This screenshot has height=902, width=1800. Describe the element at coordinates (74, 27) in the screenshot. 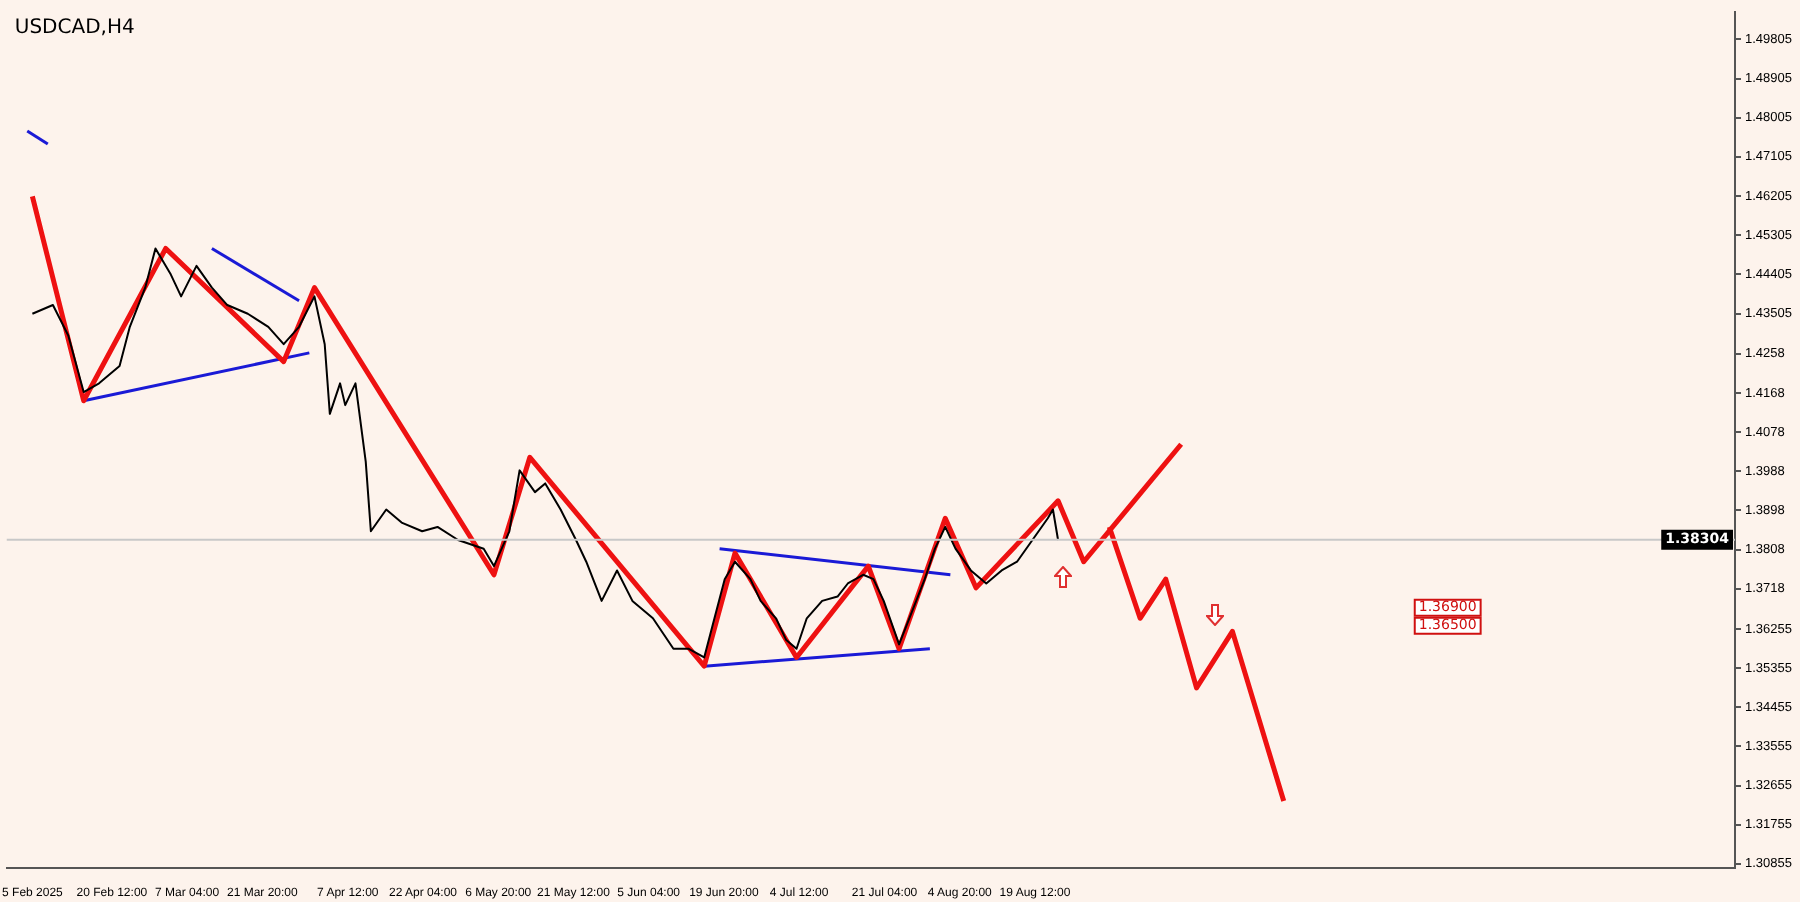

I see `chart-title: USDCAD,H4` at that location.